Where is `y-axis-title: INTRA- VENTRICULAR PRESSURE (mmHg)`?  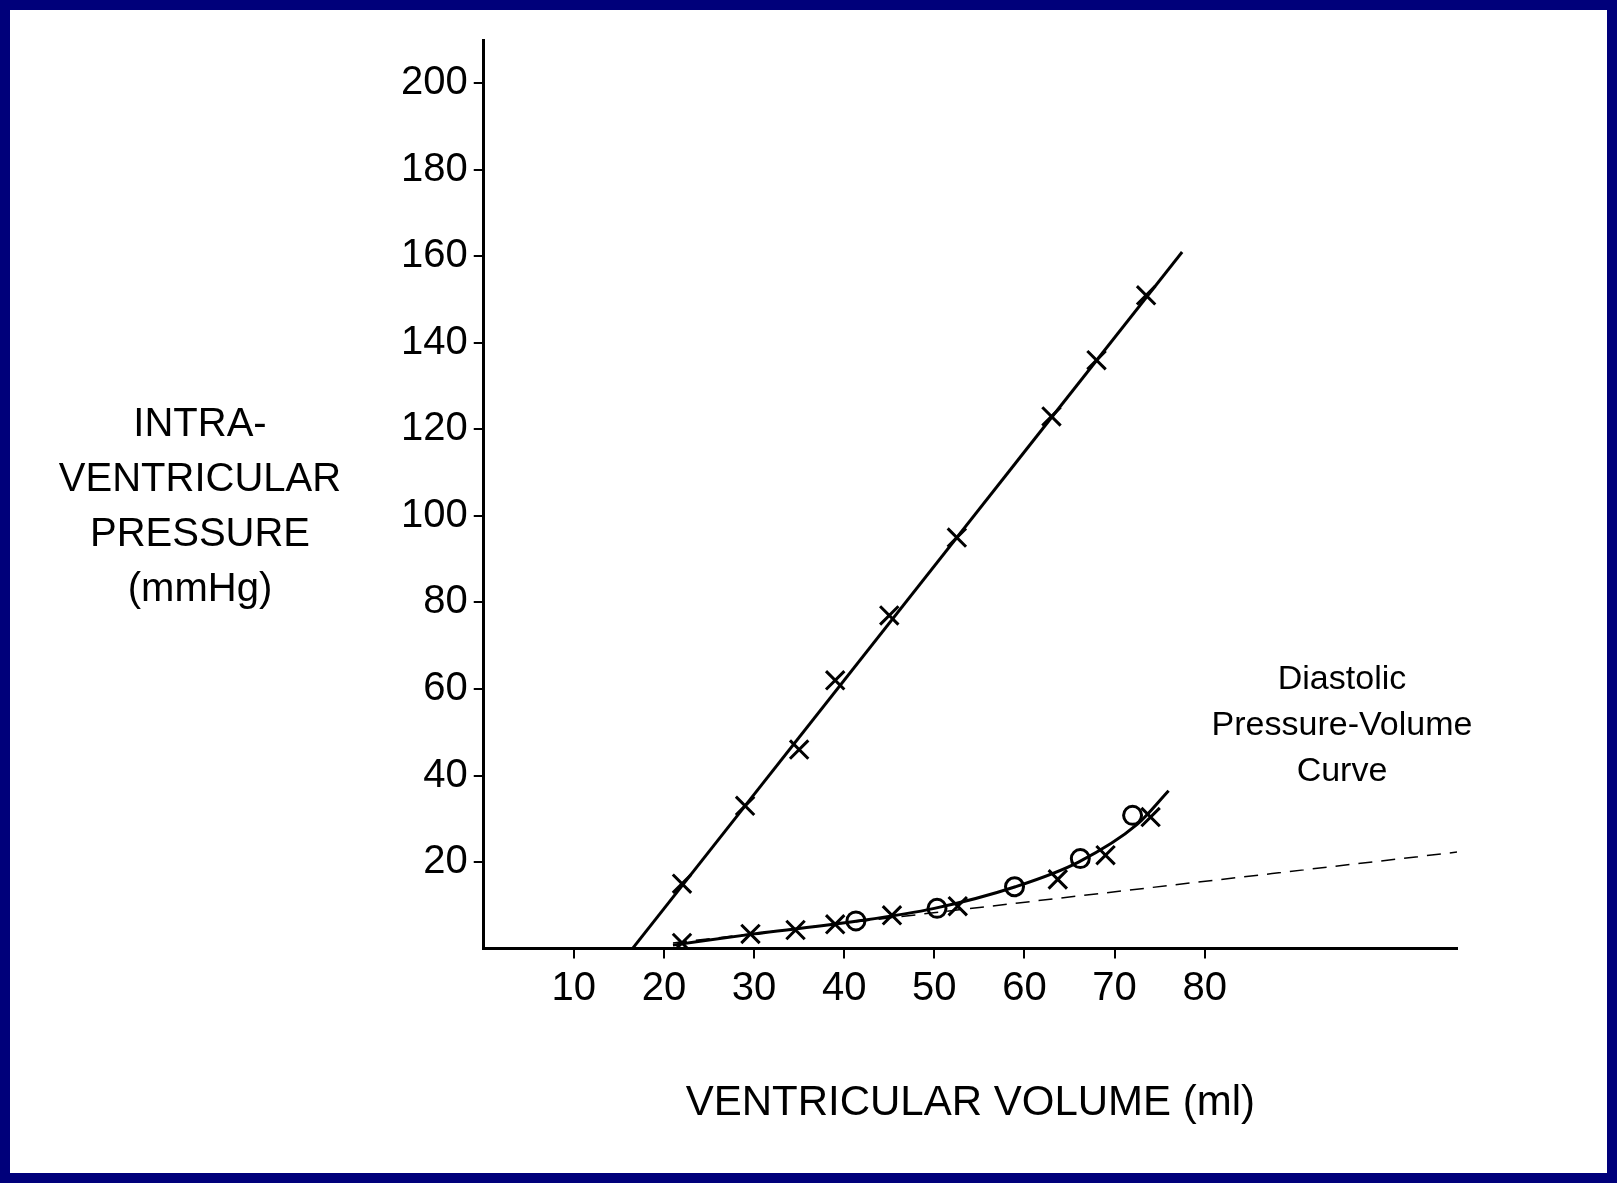
y-axis-title: INTRA- VENTRICULAR PRESSURE (mmHg) is located at coordinates (200, 505).